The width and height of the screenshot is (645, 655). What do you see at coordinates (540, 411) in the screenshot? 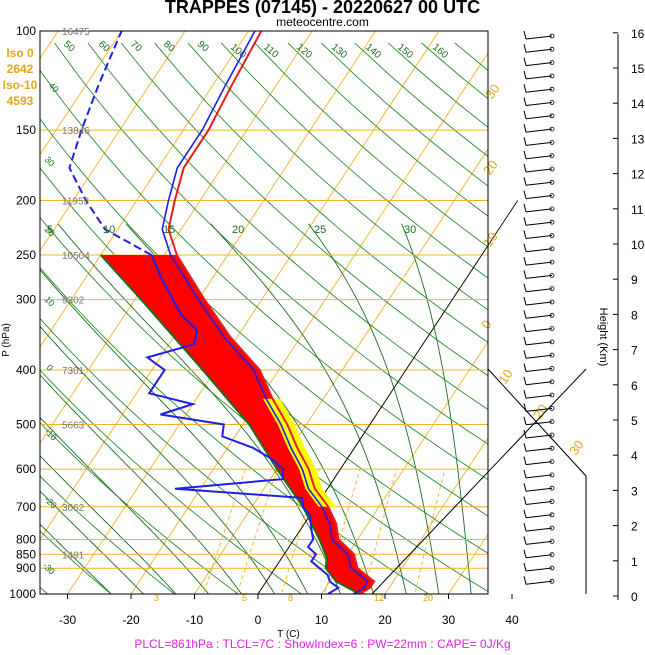
I see `isotherm-label: 20` at bounding box center [540, 411].